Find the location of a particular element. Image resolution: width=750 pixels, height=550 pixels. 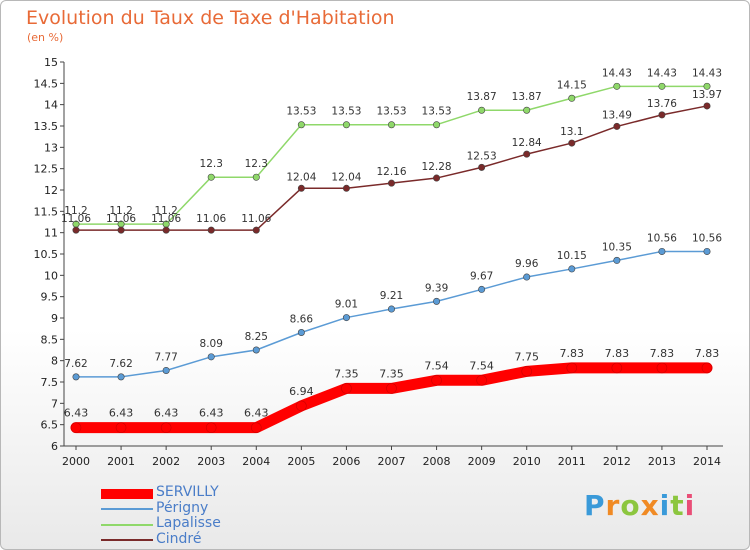

data-label: 8.09 is located at coordinates (211, 344).